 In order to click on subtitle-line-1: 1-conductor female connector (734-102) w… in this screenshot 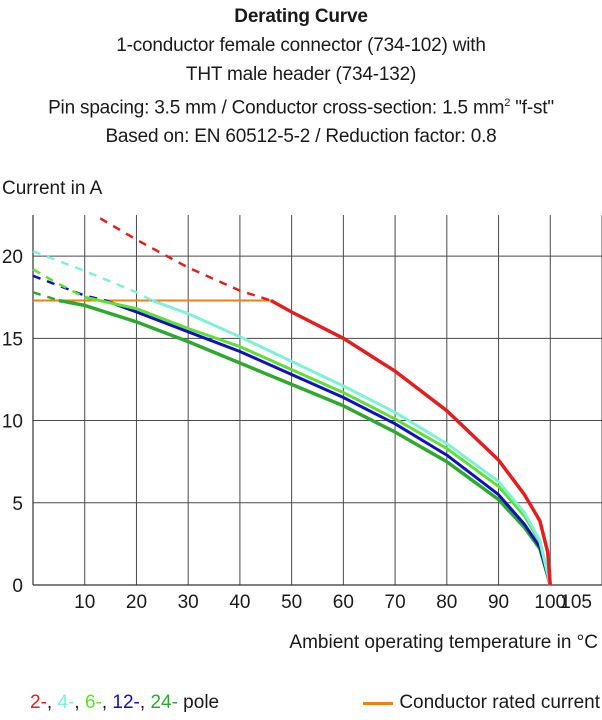, I will do `click(301, 45)`.